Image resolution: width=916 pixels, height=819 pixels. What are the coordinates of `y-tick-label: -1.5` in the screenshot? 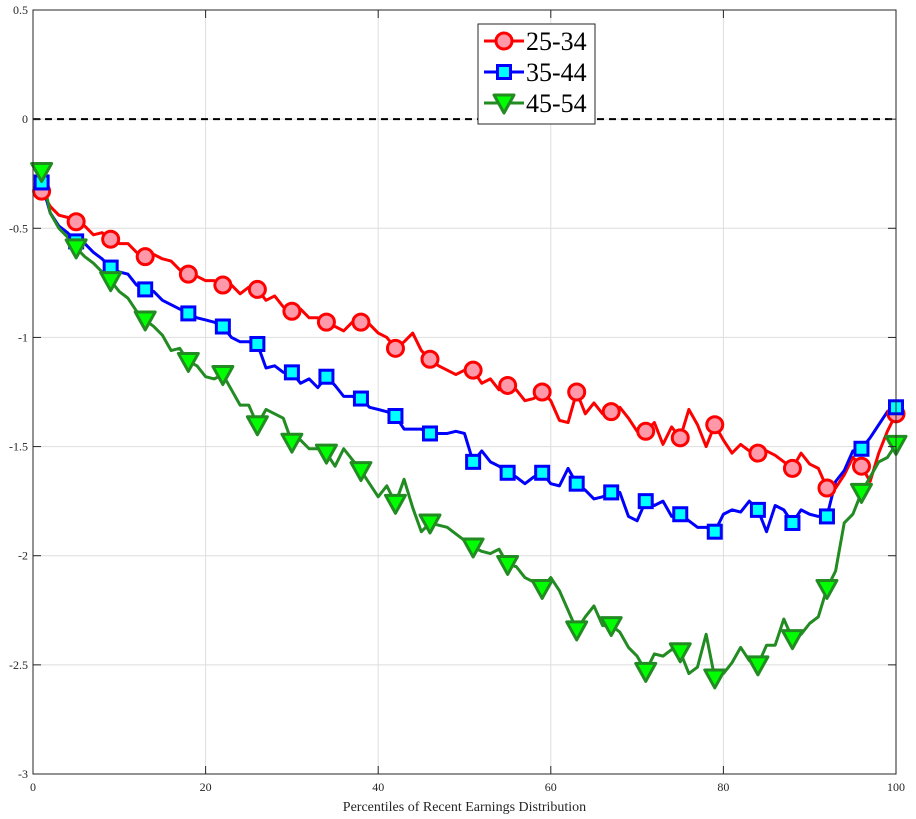 It's located at (18, 447).